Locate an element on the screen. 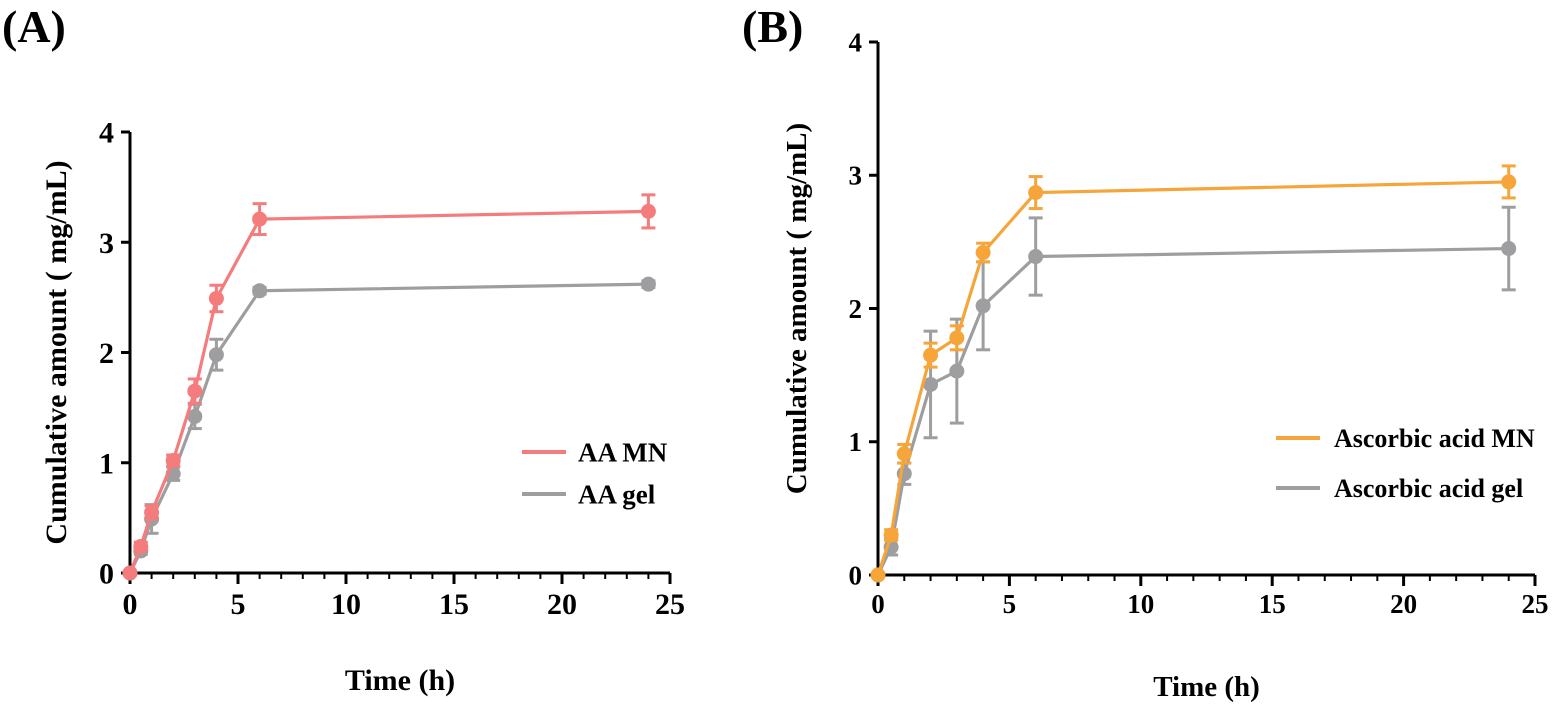  panel-label-b: (B) is located at coordinates (772, 26).